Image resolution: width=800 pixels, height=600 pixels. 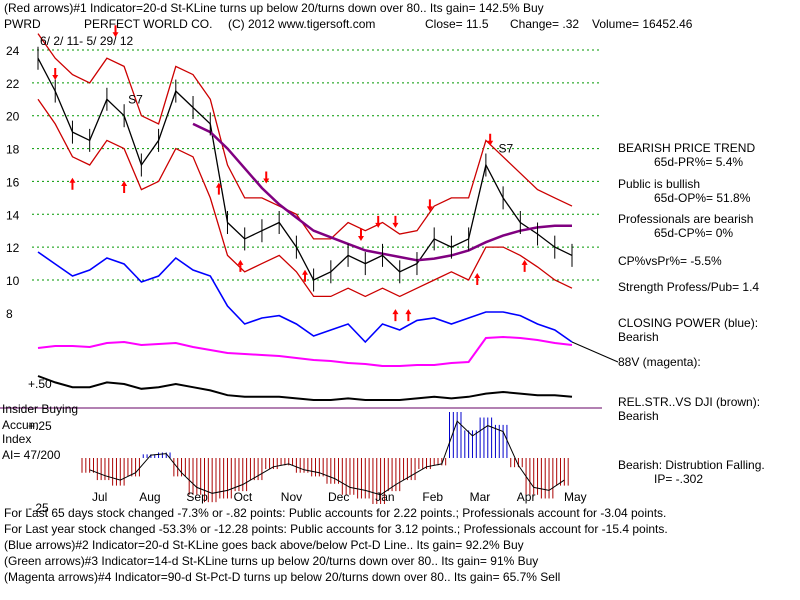 I want to click on copyright: (C) 2012 www.tigersoft.com, so click(x=302, y=24).